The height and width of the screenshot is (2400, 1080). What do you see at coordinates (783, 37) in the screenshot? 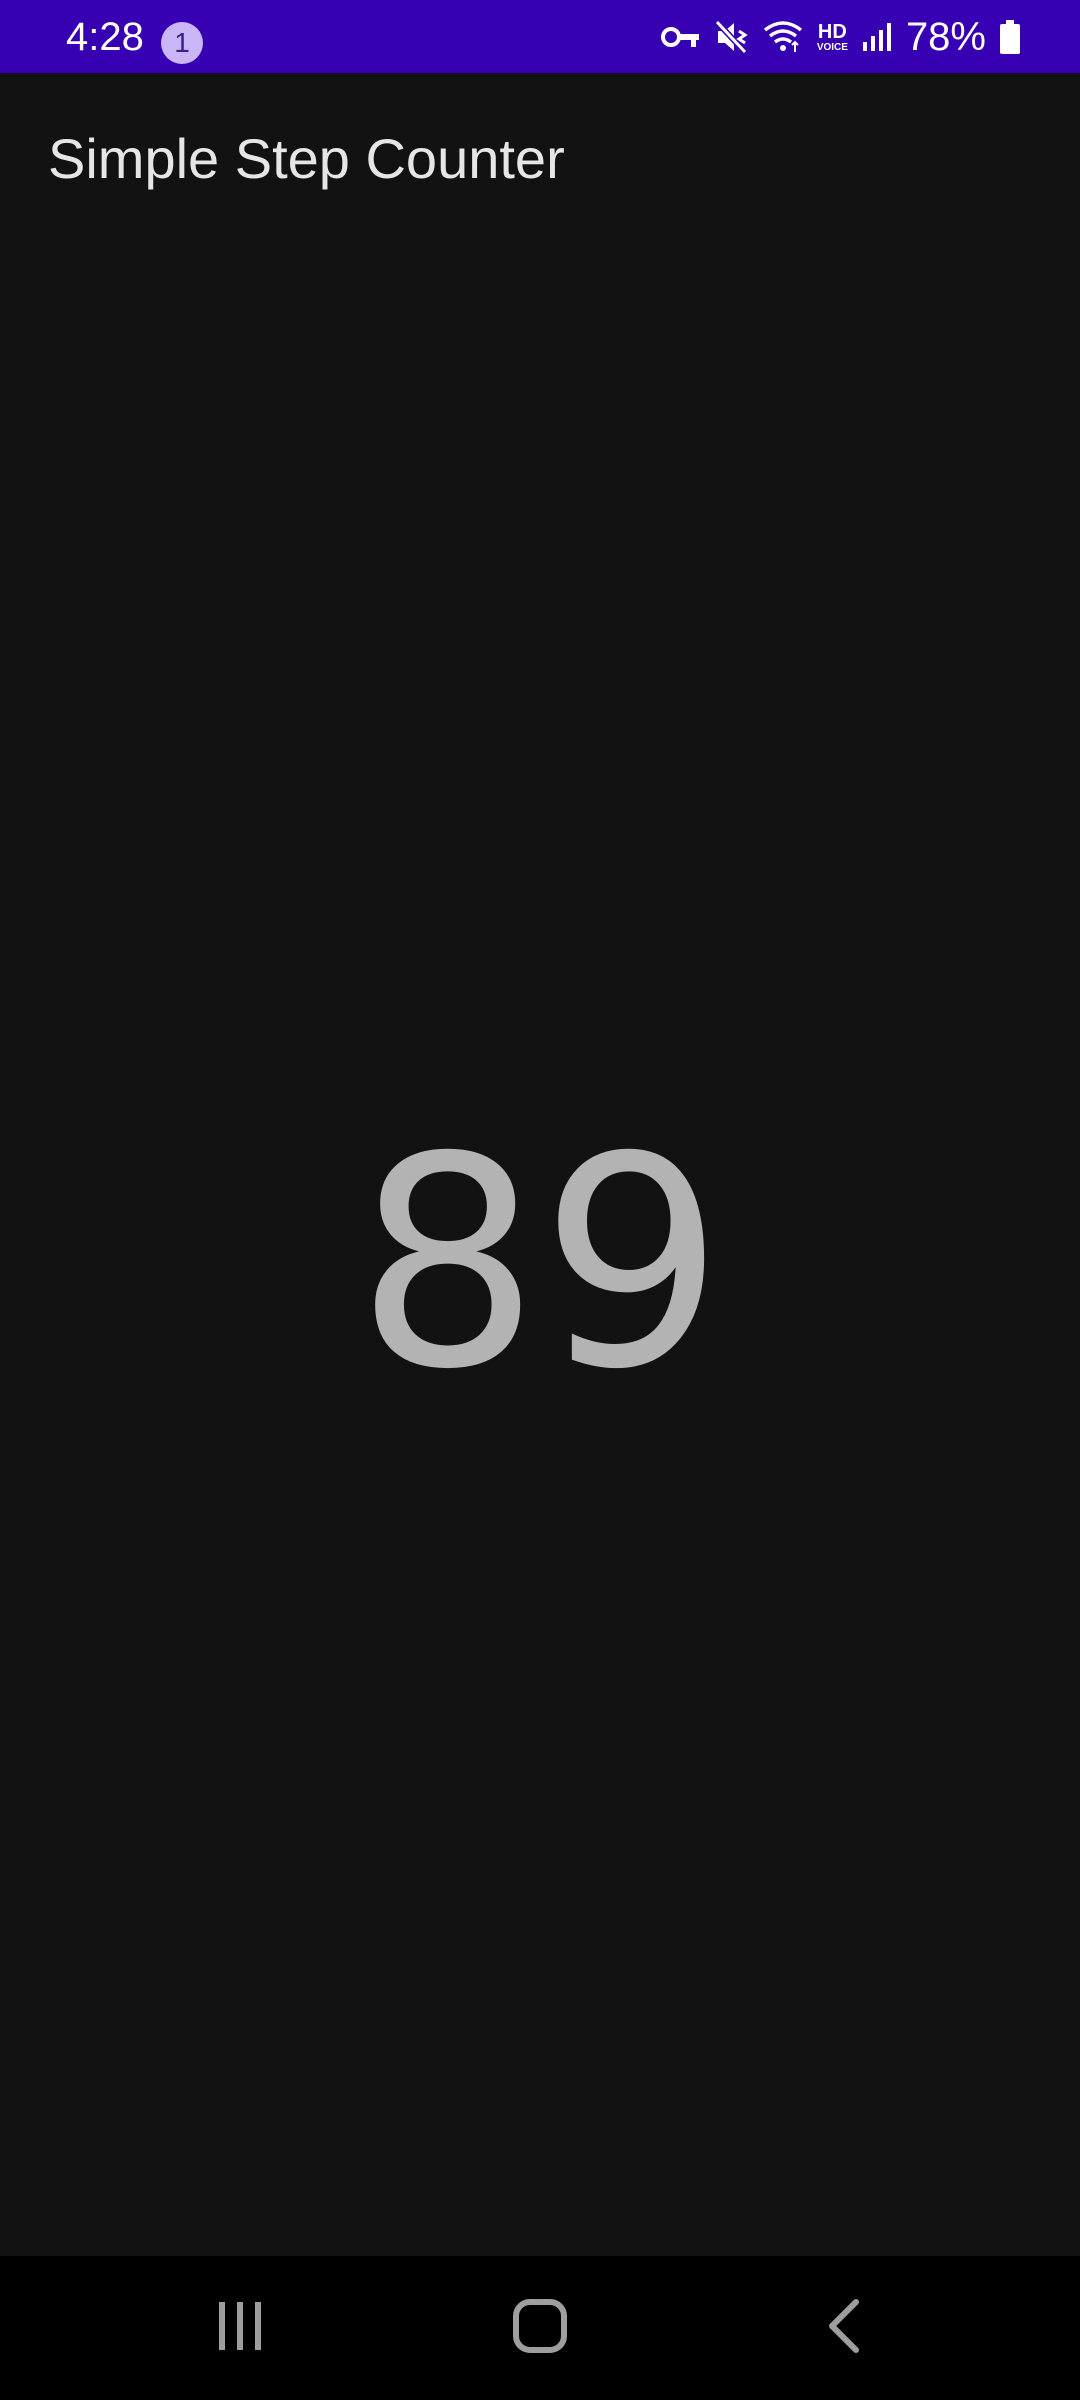
I see `wifi-icon` at bounding box center [783, 37].